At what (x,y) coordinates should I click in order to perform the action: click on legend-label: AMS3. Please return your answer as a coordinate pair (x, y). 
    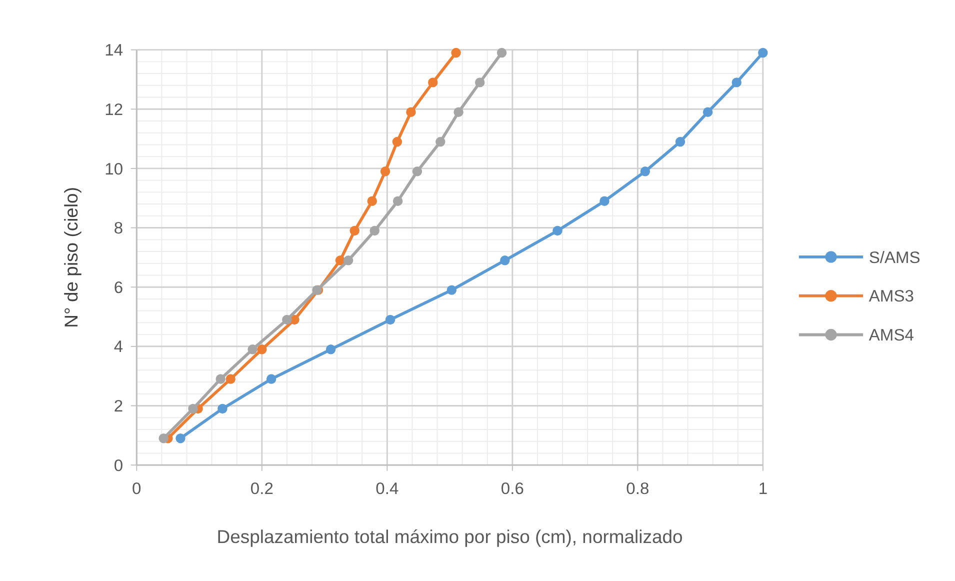
    Looking at the image, I should click on (891, 296).